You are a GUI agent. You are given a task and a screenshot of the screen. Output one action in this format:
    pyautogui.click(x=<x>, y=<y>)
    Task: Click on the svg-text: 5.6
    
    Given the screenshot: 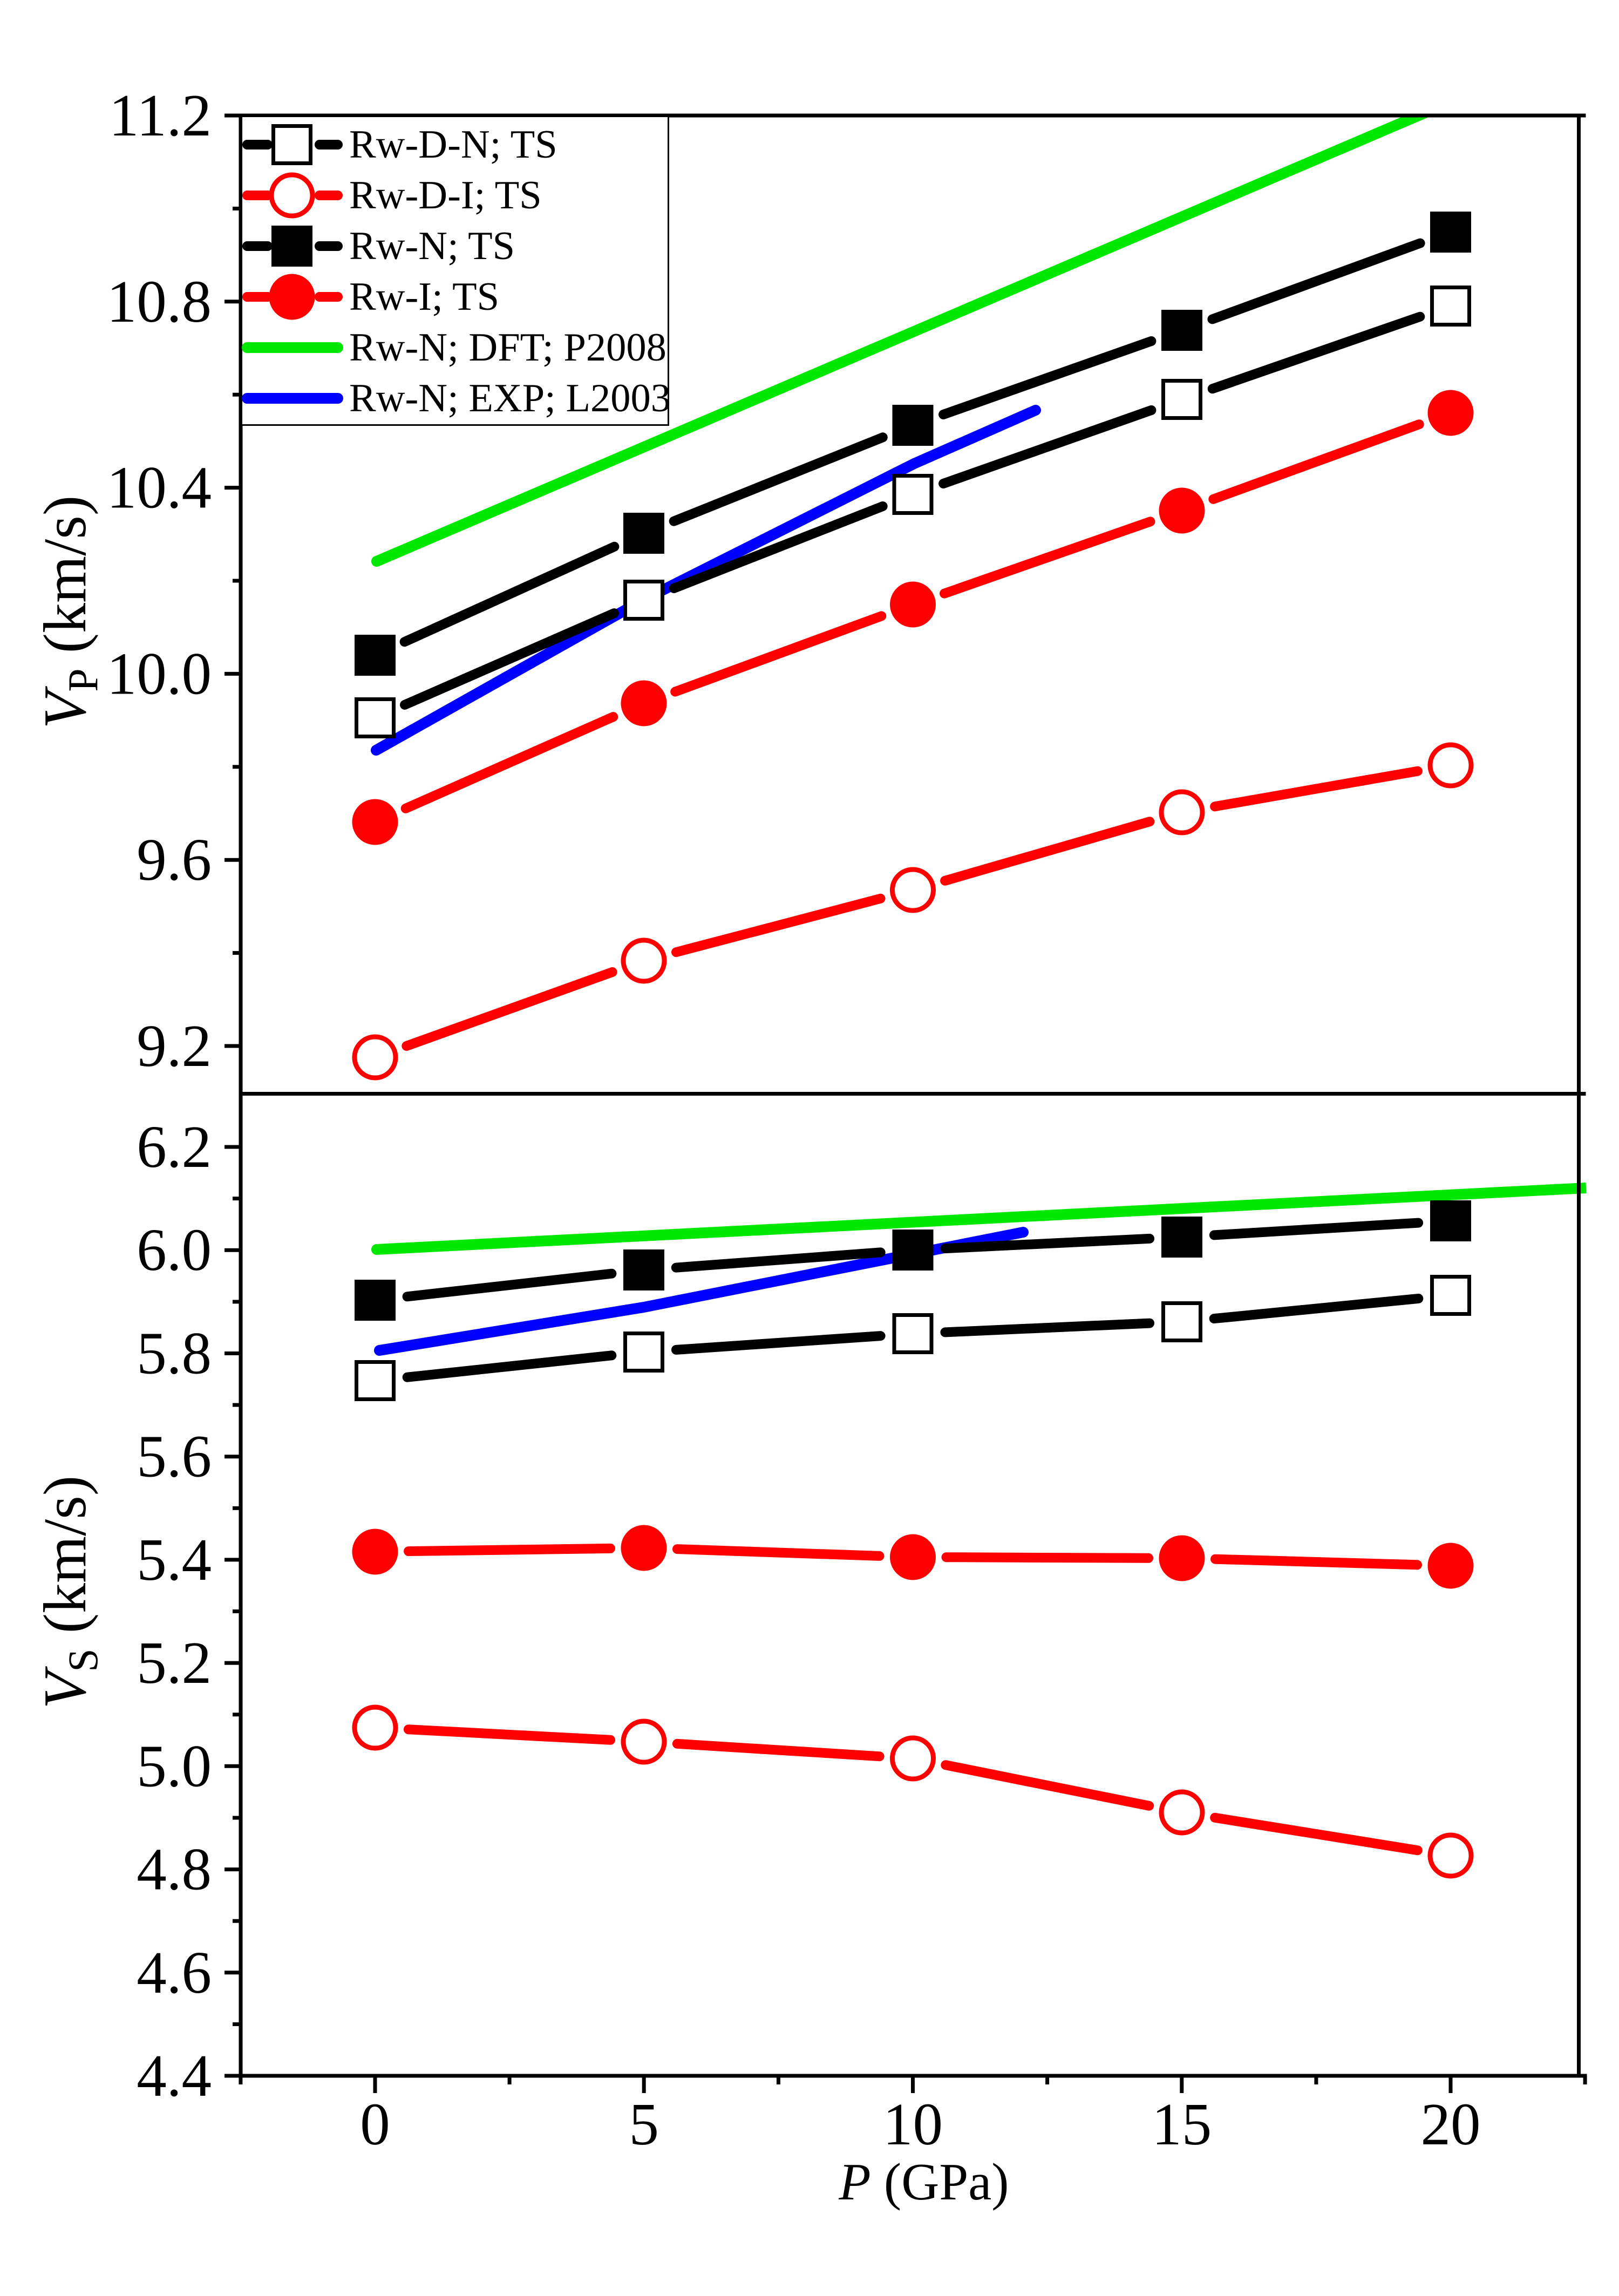 What is the action you would take?
    pyautogui.click(x=174, y=1457)
    